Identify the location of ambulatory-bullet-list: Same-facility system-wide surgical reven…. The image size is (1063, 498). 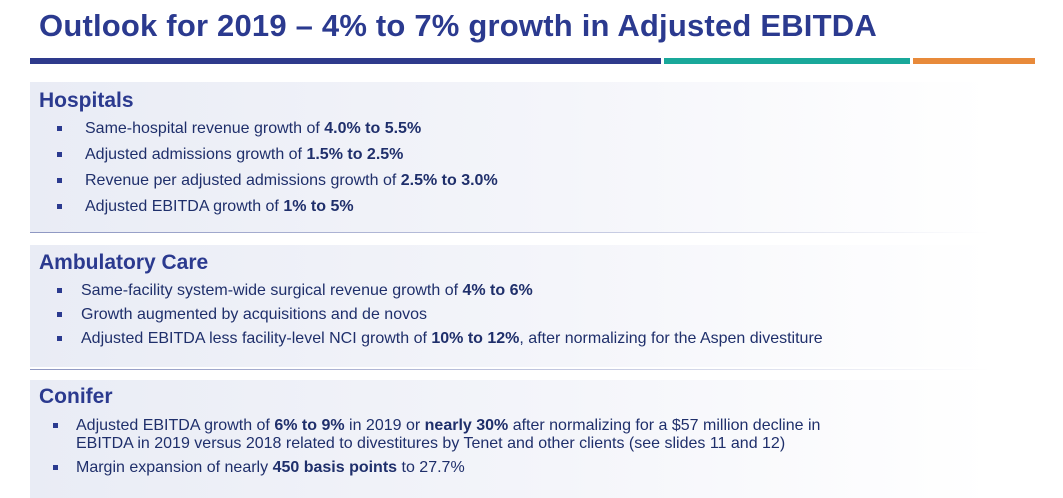
(440, 318).